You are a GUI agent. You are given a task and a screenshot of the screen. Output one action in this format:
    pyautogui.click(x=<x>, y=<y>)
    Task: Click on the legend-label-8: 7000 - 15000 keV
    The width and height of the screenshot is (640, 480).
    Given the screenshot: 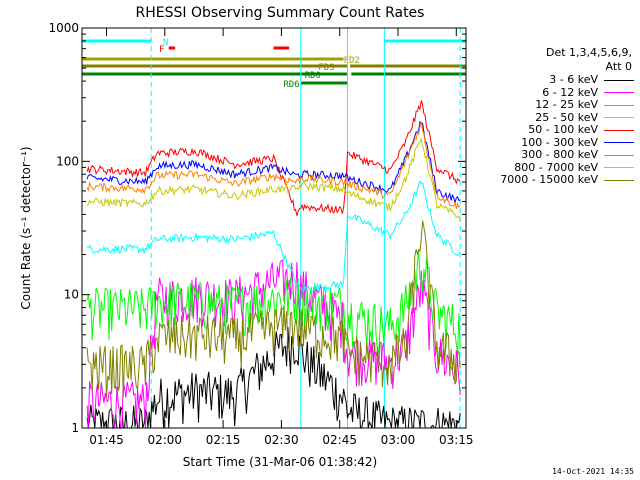 What is the action you would take?
    pyautogui.click(x=549, y=179)
    